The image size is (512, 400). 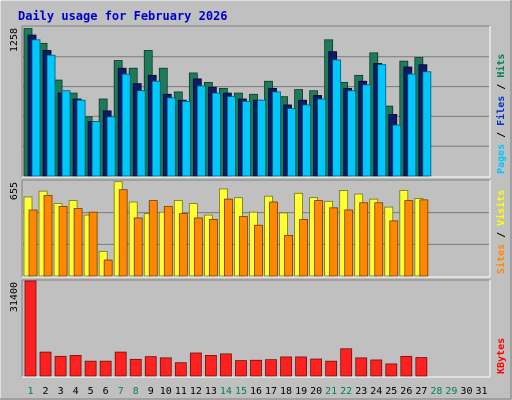 What do you see at coordinates (123, 16) in the screenshot?
I see `chart-title: Daily usage for February 2026` at bounding box center [123, 16].